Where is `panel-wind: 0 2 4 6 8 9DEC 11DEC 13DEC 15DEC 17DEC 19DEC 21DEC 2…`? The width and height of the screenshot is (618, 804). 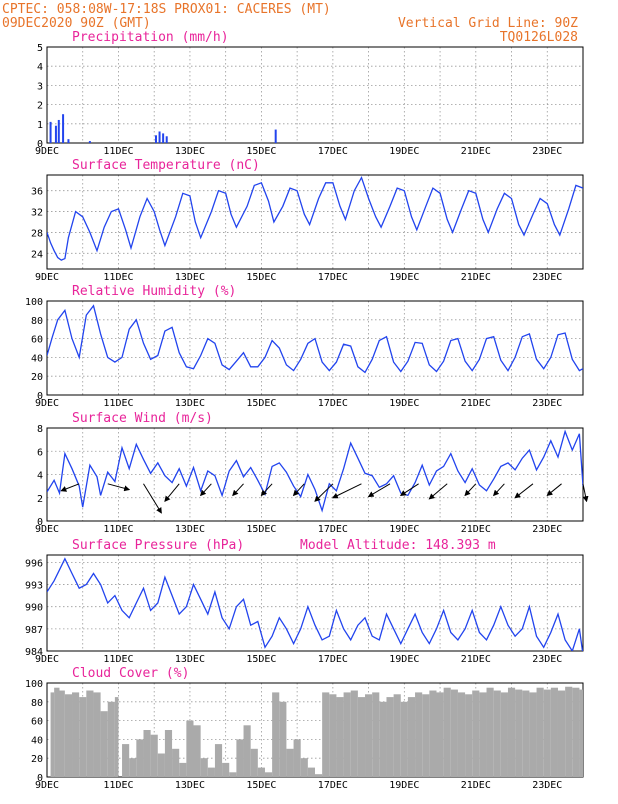
panel-wind: 0 2 4 6 8 9DEC 11DEC 13DEC 15DEC 17DEC 19DEC 21DEC 2… is located at coordinates (309, 473).